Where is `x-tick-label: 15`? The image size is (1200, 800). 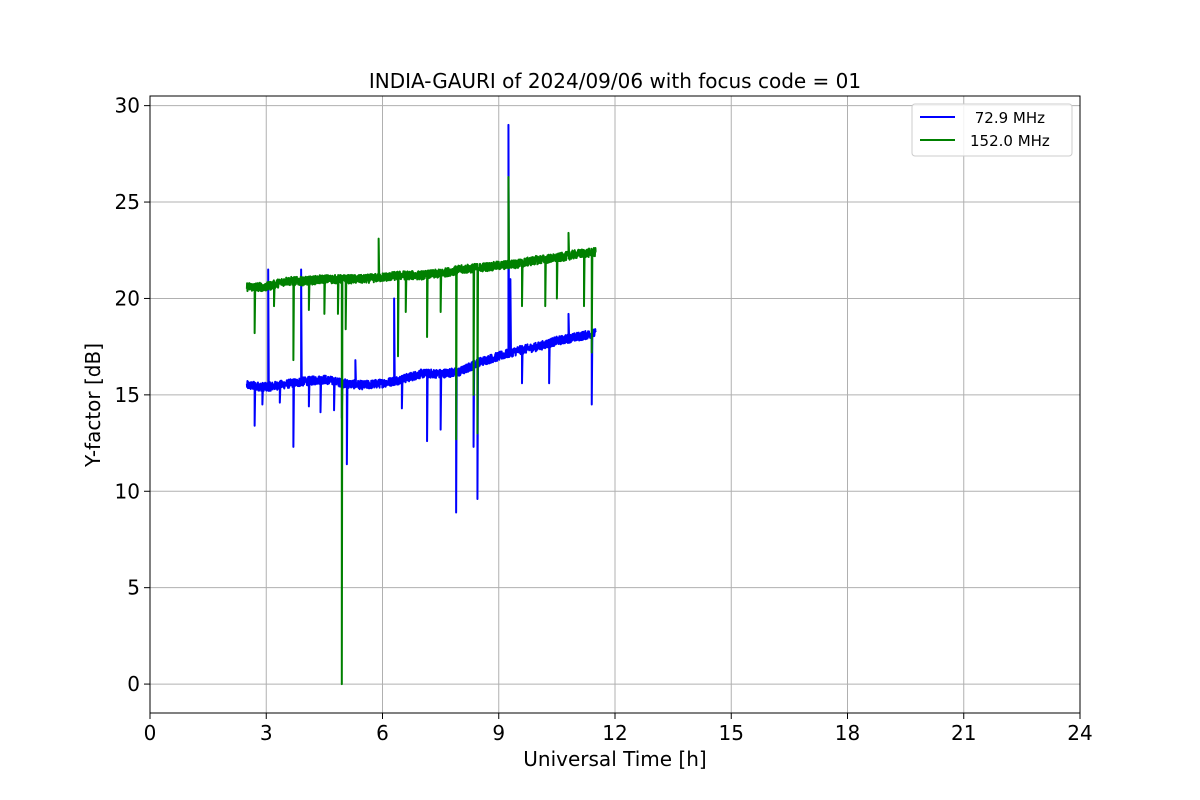 x-tick-label: 15 is located at coordinates (731, 733).